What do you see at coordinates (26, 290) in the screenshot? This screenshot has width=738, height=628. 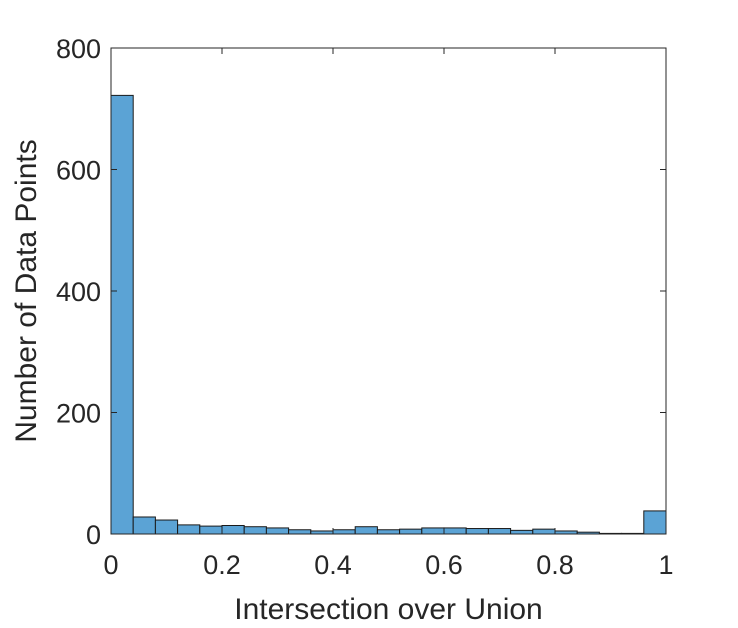 I see `y-axis-label: Number of Data Points` at bounding box center [26, 290].